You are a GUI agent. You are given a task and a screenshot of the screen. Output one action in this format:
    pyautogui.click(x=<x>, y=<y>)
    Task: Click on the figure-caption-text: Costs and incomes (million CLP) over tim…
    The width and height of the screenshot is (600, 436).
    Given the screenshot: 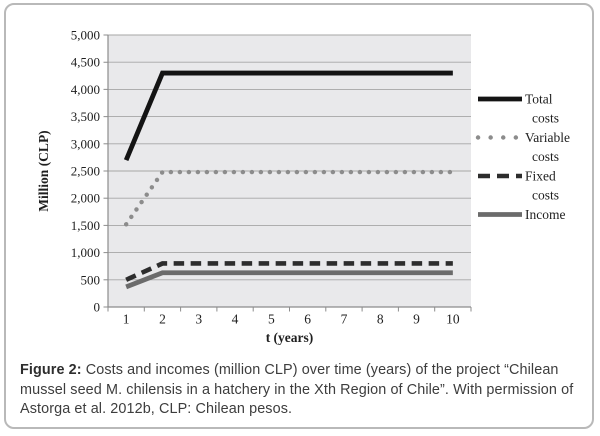 What is the action you would take?
    pyautogui.click(x=297, y=389)
    